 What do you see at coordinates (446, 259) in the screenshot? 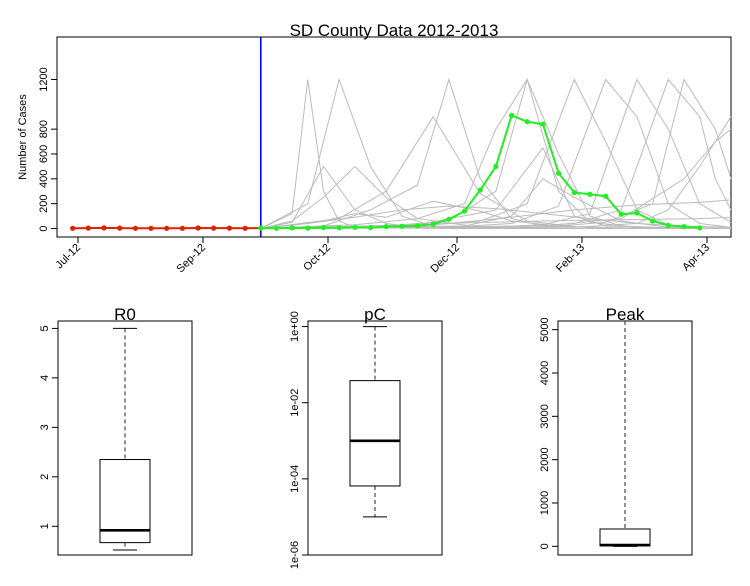
I see `x-tick-label: Dec-12` at bounding box center [446, 259].